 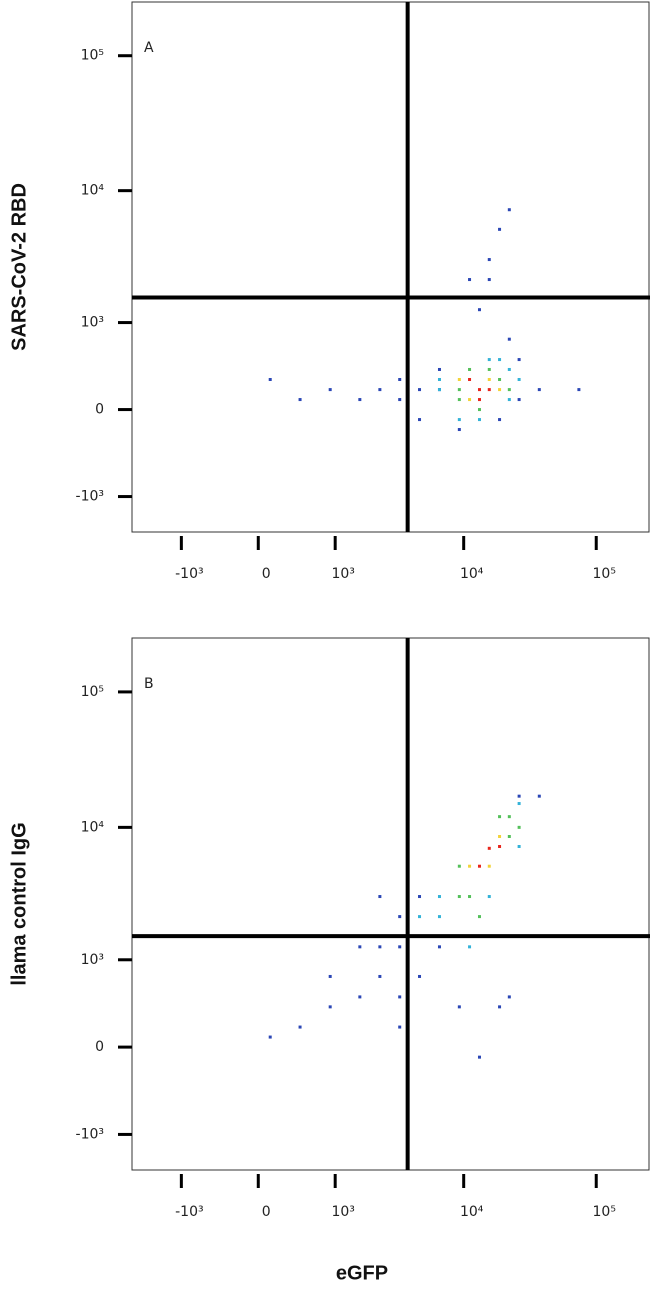 What do you see at coordinates (362, 1273) in the screenshot?
I see `x-axis-label: eGFP` at bounding box center [362, 1273].